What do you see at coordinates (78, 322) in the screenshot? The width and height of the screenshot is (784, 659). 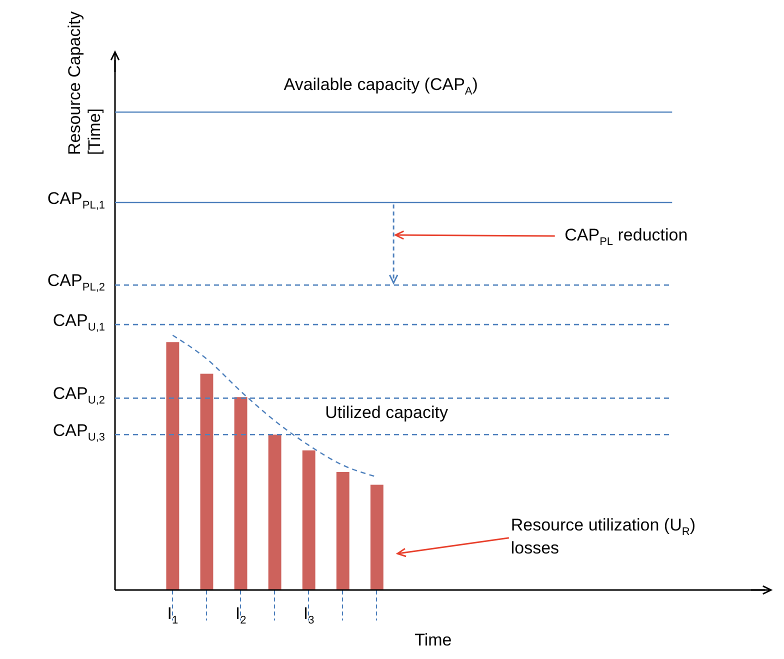 I see `ref-line-label: CAP$_{U,1}$` at bounding box center [78, 322].